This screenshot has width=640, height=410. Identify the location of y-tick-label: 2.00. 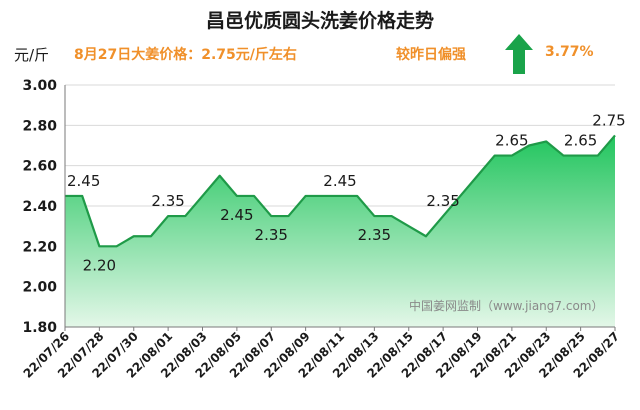
(39, 288).